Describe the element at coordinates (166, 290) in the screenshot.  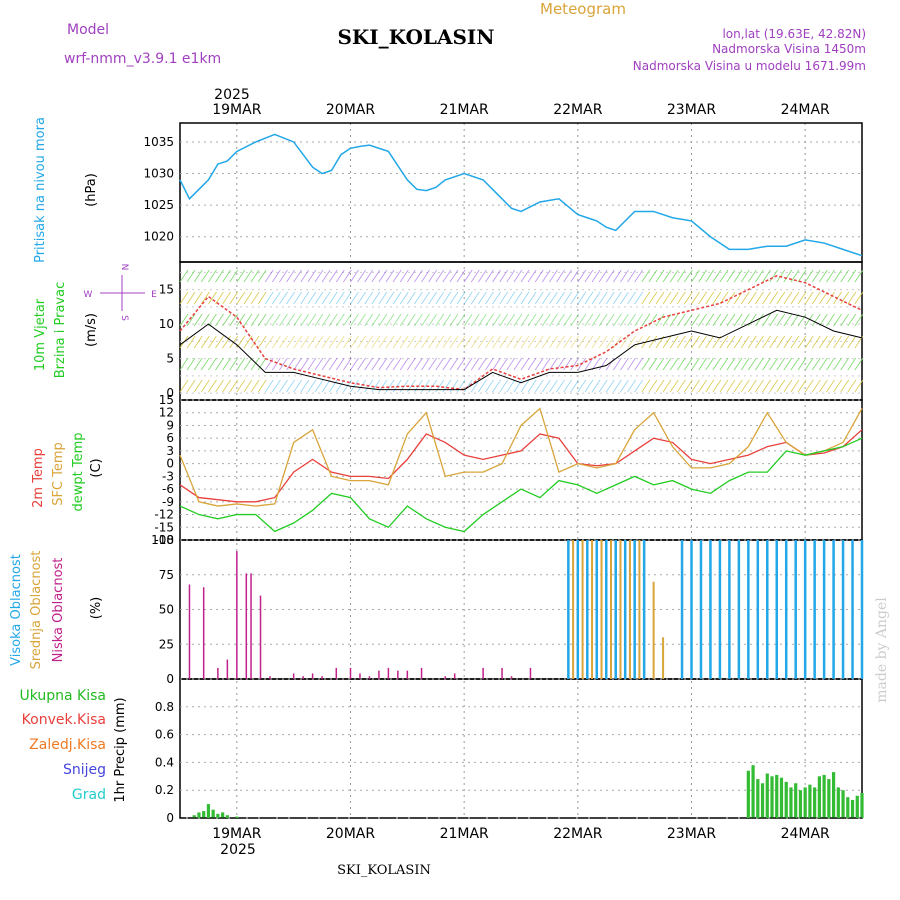
I see `wind-tick: 15` at that location.